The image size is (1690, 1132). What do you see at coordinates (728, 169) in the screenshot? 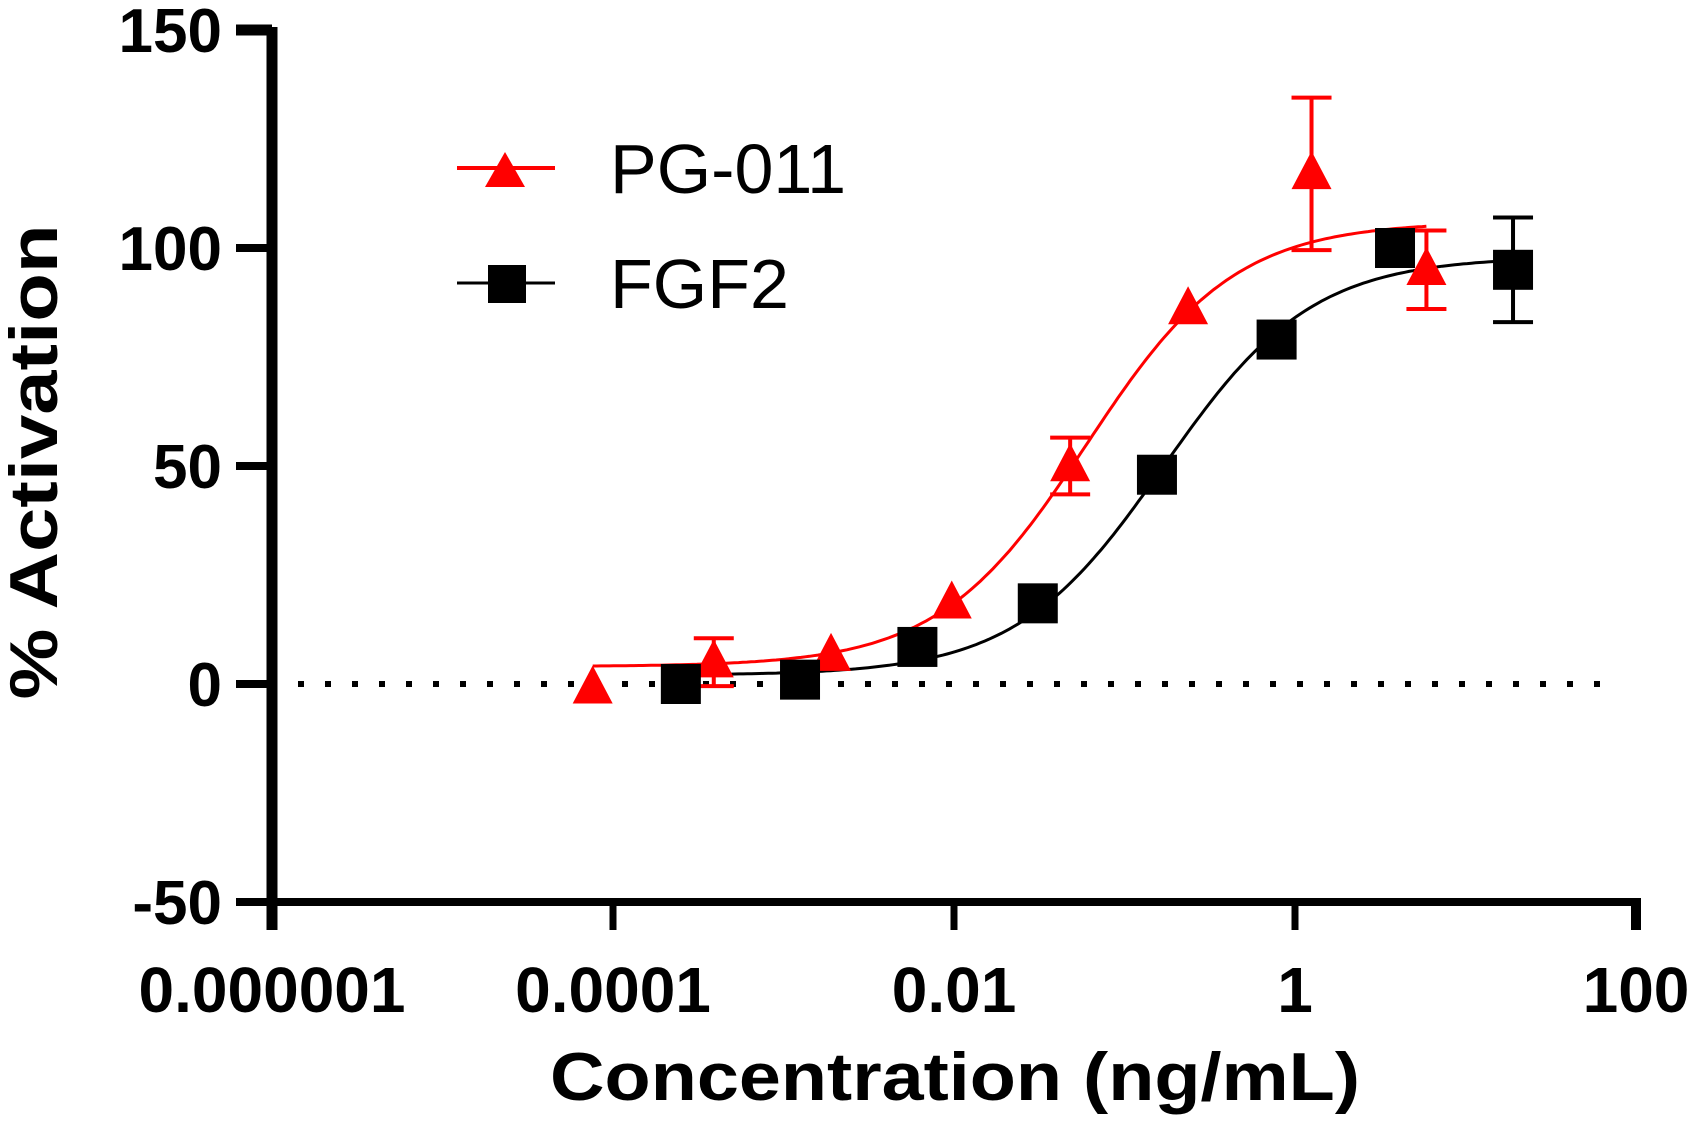
I see `legend-label: PG-011` at bounding box center [728, 169].